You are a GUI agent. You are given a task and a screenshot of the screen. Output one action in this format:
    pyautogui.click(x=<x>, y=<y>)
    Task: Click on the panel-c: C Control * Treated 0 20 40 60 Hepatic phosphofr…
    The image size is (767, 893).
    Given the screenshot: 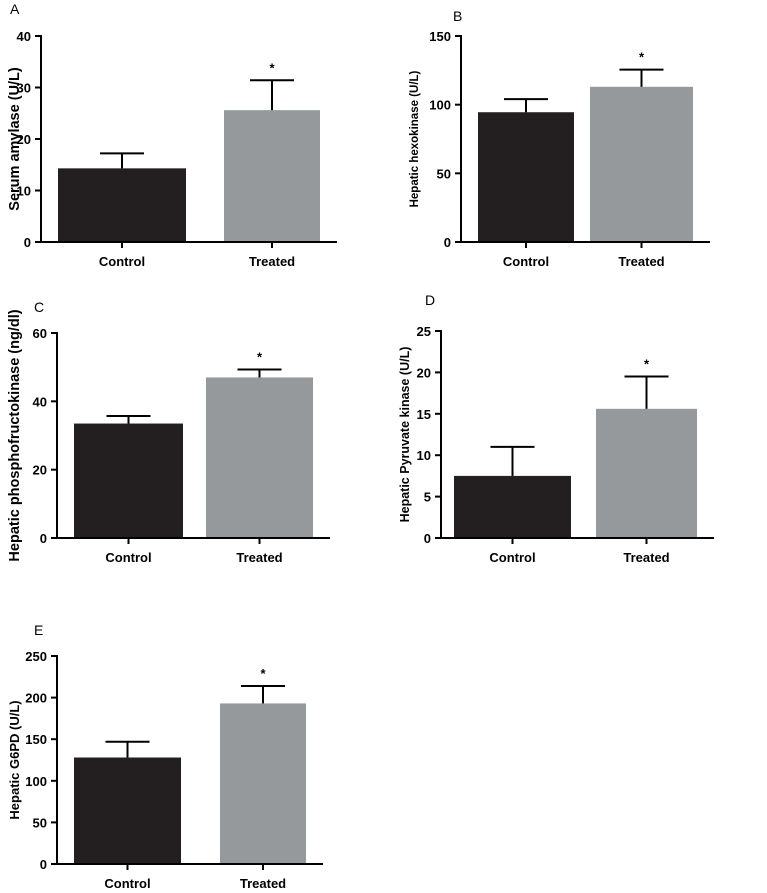 What is the action you would take?
    pyautogui.click(x=168, y=432)
    